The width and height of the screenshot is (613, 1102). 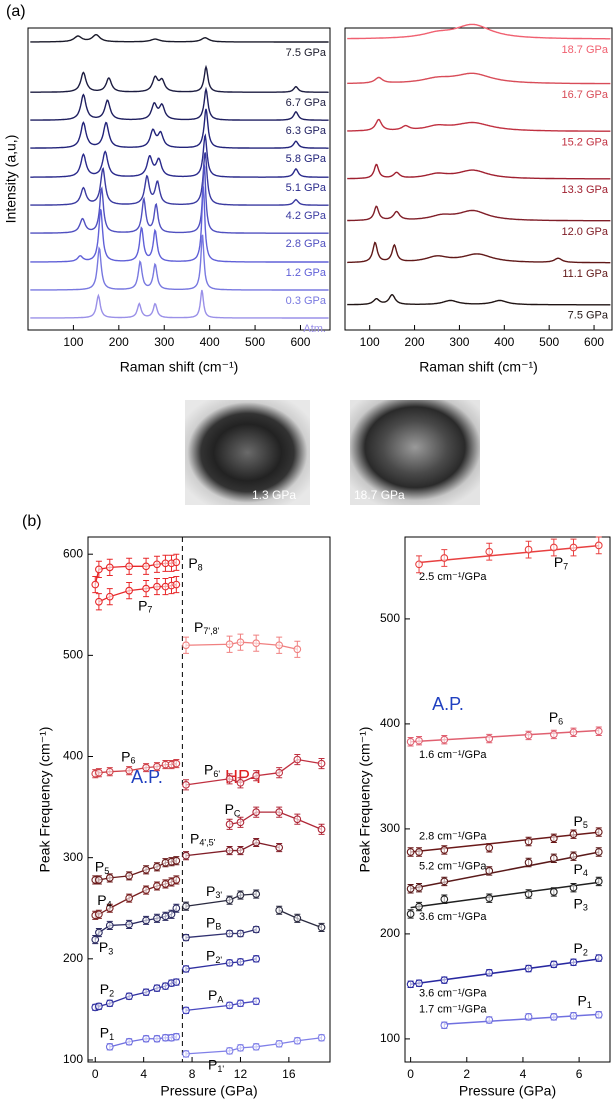 I want to click on series-label: P3, so click(x=580, y=904).